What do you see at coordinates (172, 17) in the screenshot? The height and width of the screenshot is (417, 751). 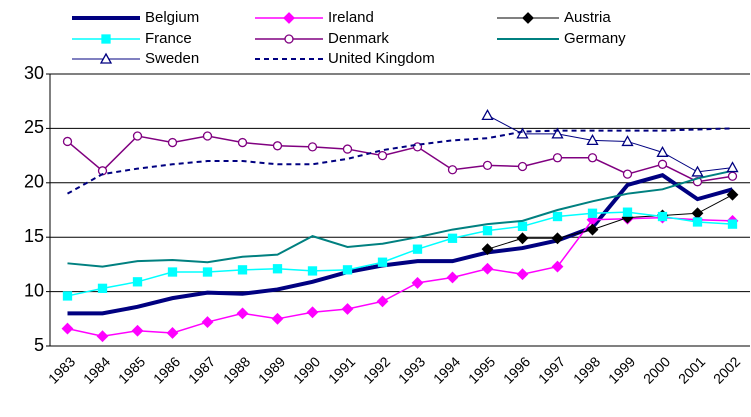 I see `legend-label: Belgium` at bounding box center [172, 17].